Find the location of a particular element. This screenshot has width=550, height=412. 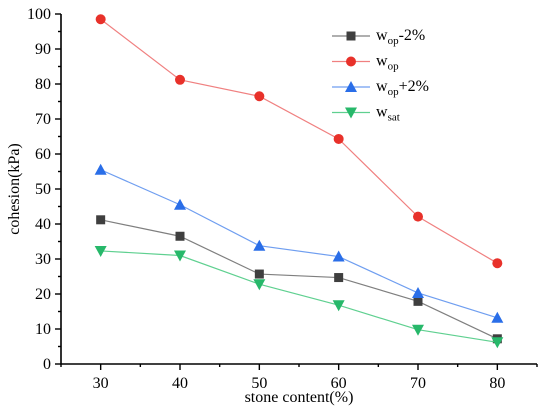

y-tick-label: 90 is located at coordinates (43, 49).